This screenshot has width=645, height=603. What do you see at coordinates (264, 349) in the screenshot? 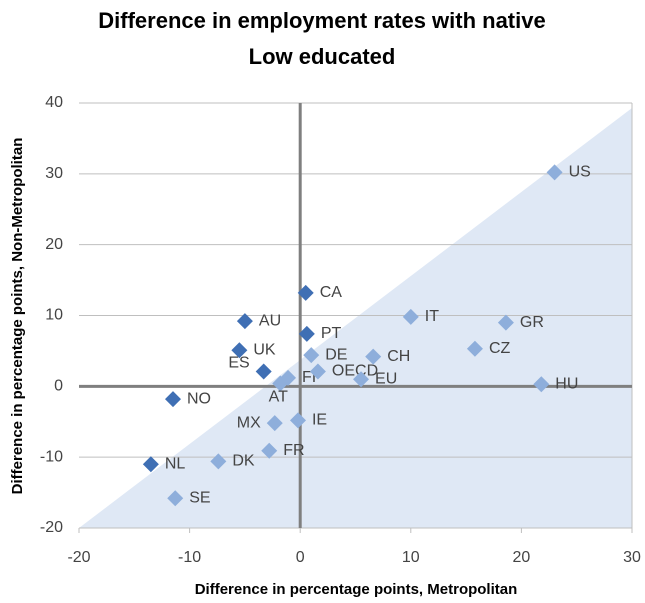
I see `point-label: UK` at bounding box center [264, 349].